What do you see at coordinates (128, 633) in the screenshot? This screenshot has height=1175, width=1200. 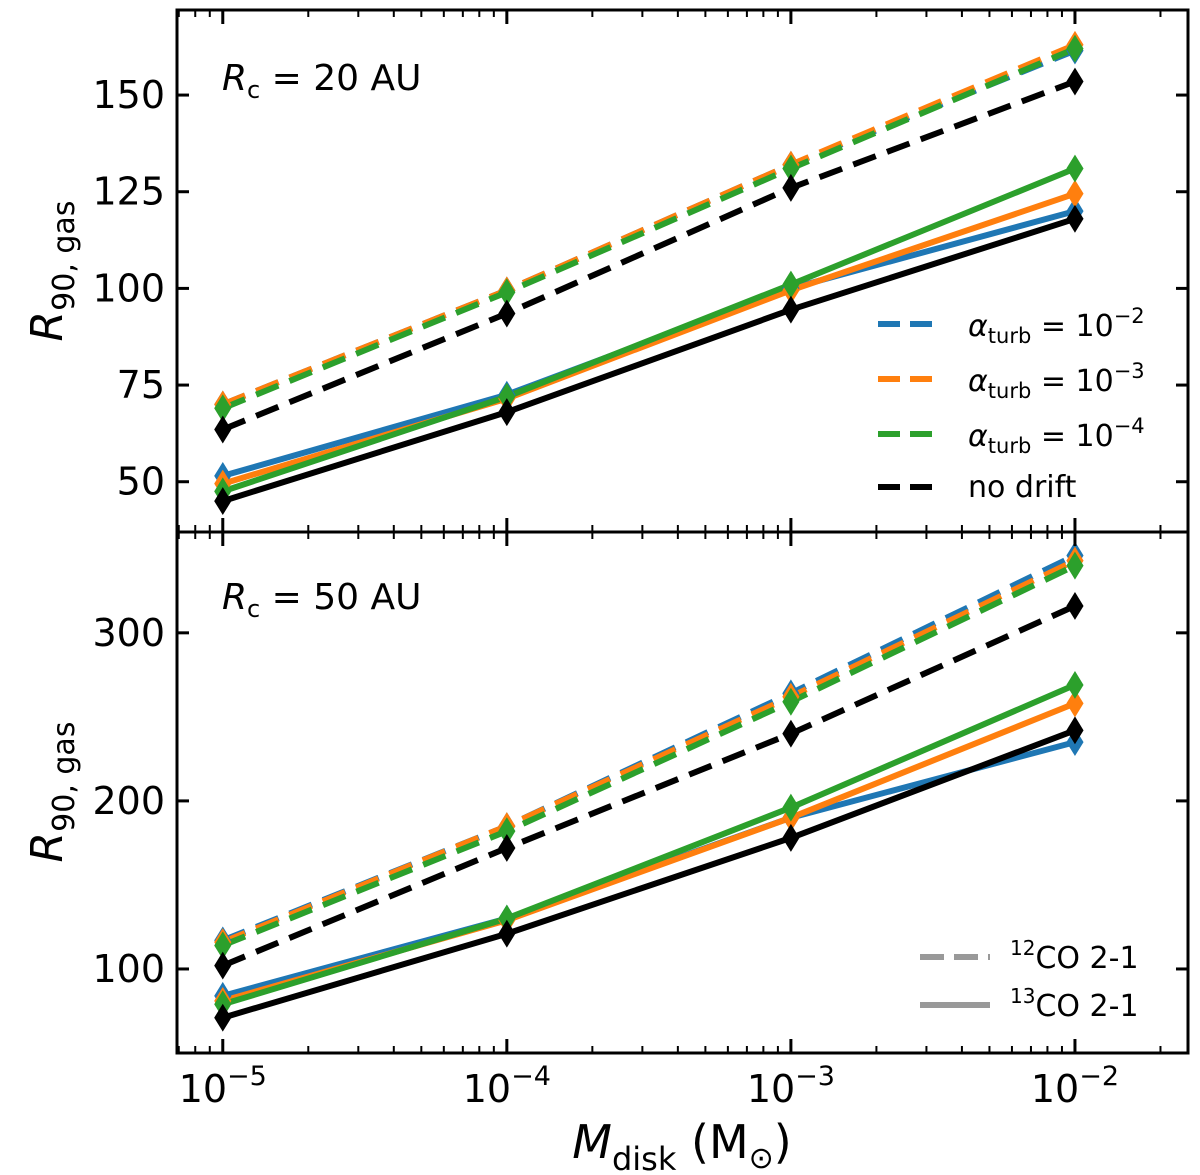 I see `y-tick-label: 300` at bounding box center [128, 633].